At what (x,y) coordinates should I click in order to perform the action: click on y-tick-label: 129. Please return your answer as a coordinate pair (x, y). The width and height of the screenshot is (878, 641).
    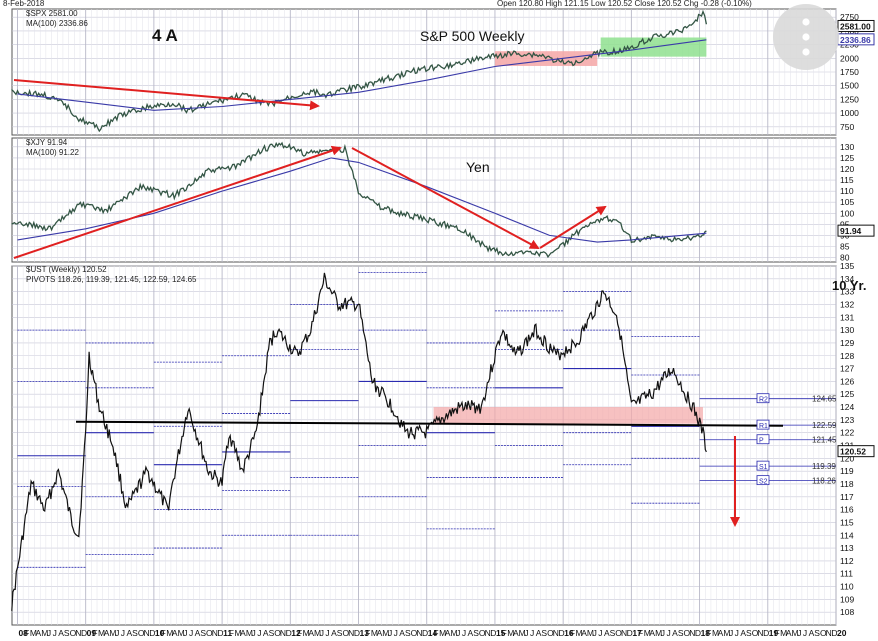
    Looking at the image, I should click on (847, 343).